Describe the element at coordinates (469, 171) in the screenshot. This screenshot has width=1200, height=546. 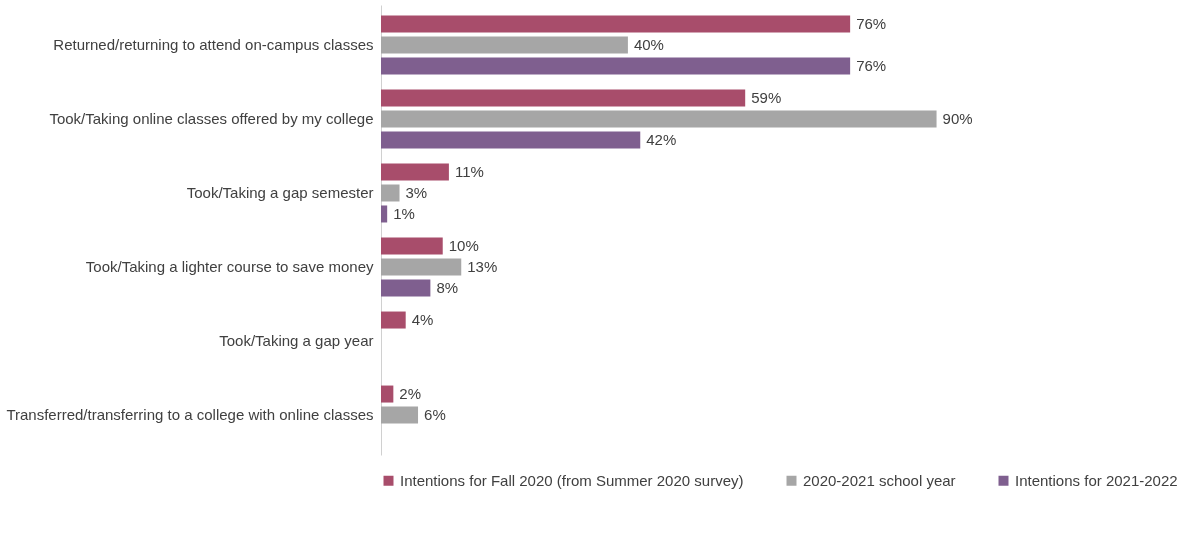
I see `data-label: 11%` at that location.